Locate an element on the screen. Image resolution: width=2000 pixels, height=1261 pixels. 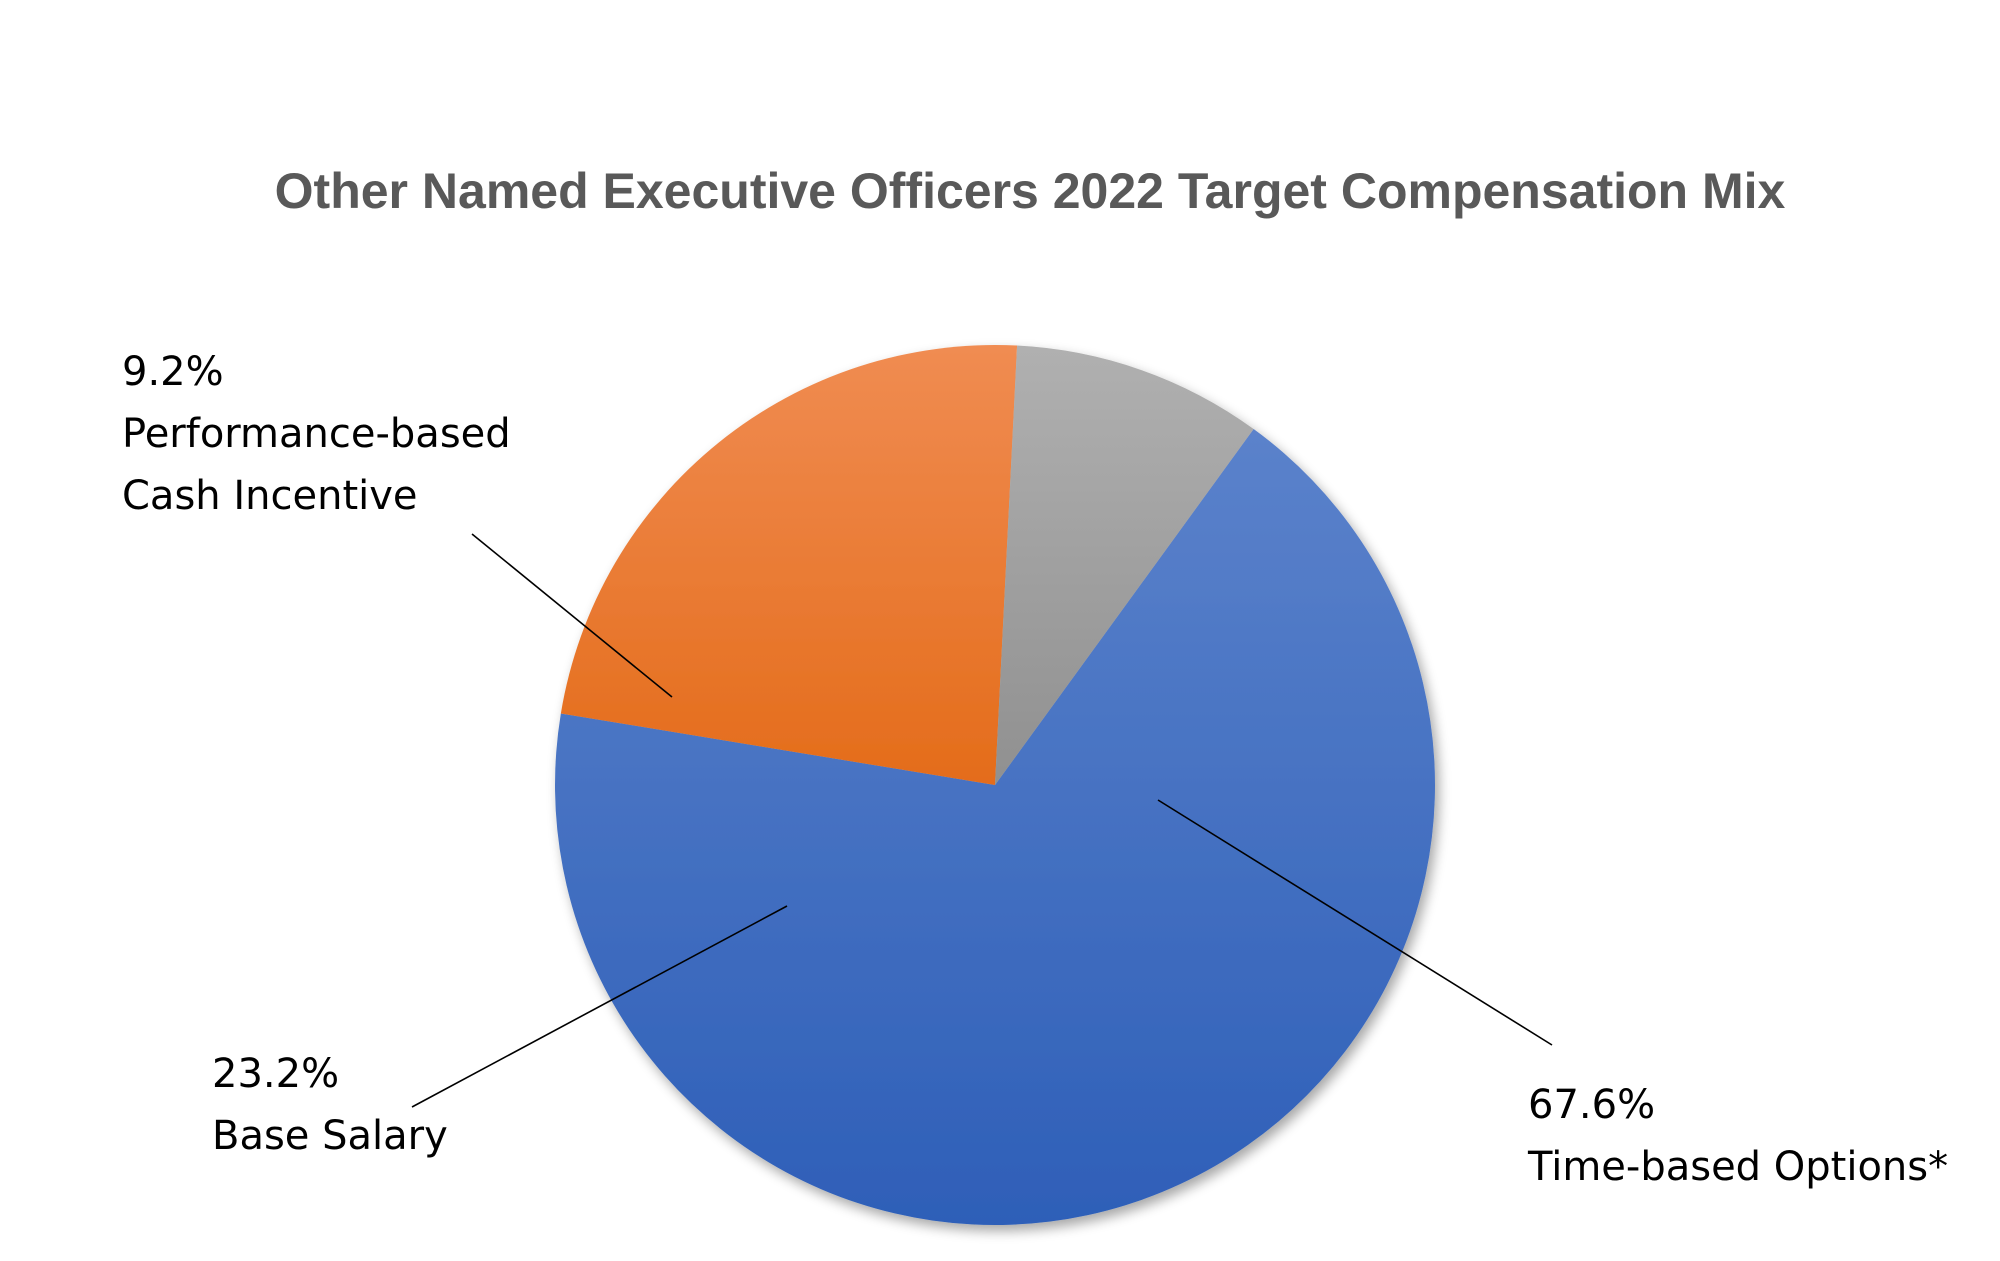
data-label-value: 23.2% is located at coordinates (275, 1074).